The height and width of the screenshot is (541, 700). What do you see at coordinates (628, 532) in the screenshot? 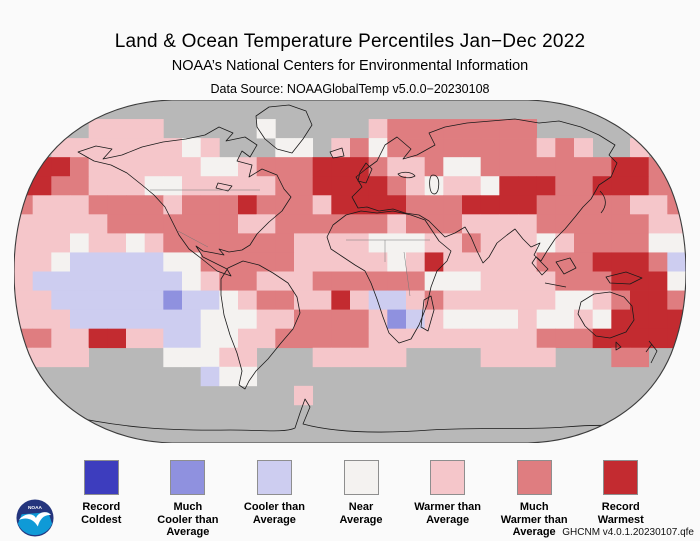
I see `dataset-version-label: GHCNM v4.0.1.20230107.qfe` at bounding box center [628, 532].